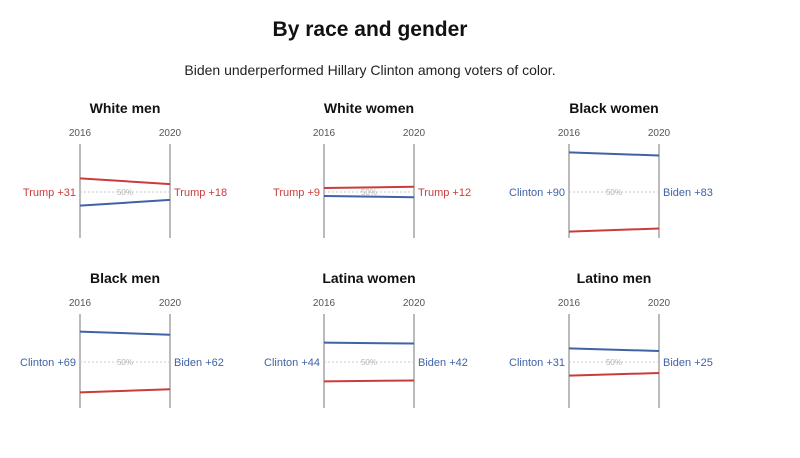 This screenshot has width=800, height=458. I want to click on margin-label-2016: Trump +9, so click(296, 193).